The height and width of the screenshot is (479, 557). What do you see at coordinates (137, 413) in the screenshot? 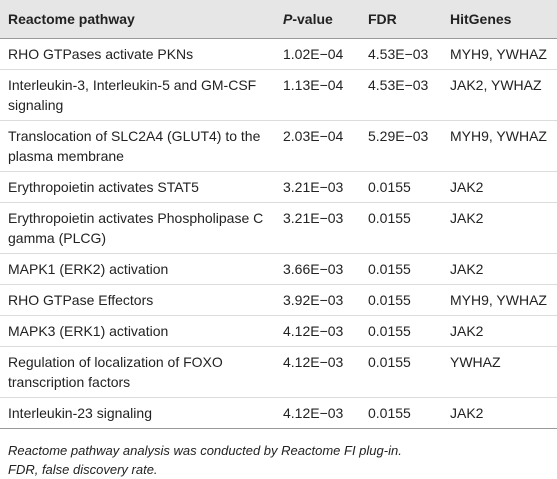
I see `table-cell: Interleukin-23 signaling` at bounding box center [137, 413].